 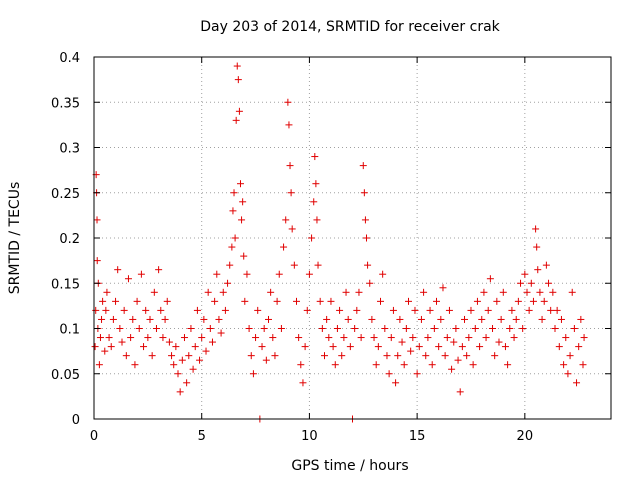 What do you see at coordinates (65, 375) in the screenshot?
I see `y-tick-label: 0.05` at bounding box center [65, 375].